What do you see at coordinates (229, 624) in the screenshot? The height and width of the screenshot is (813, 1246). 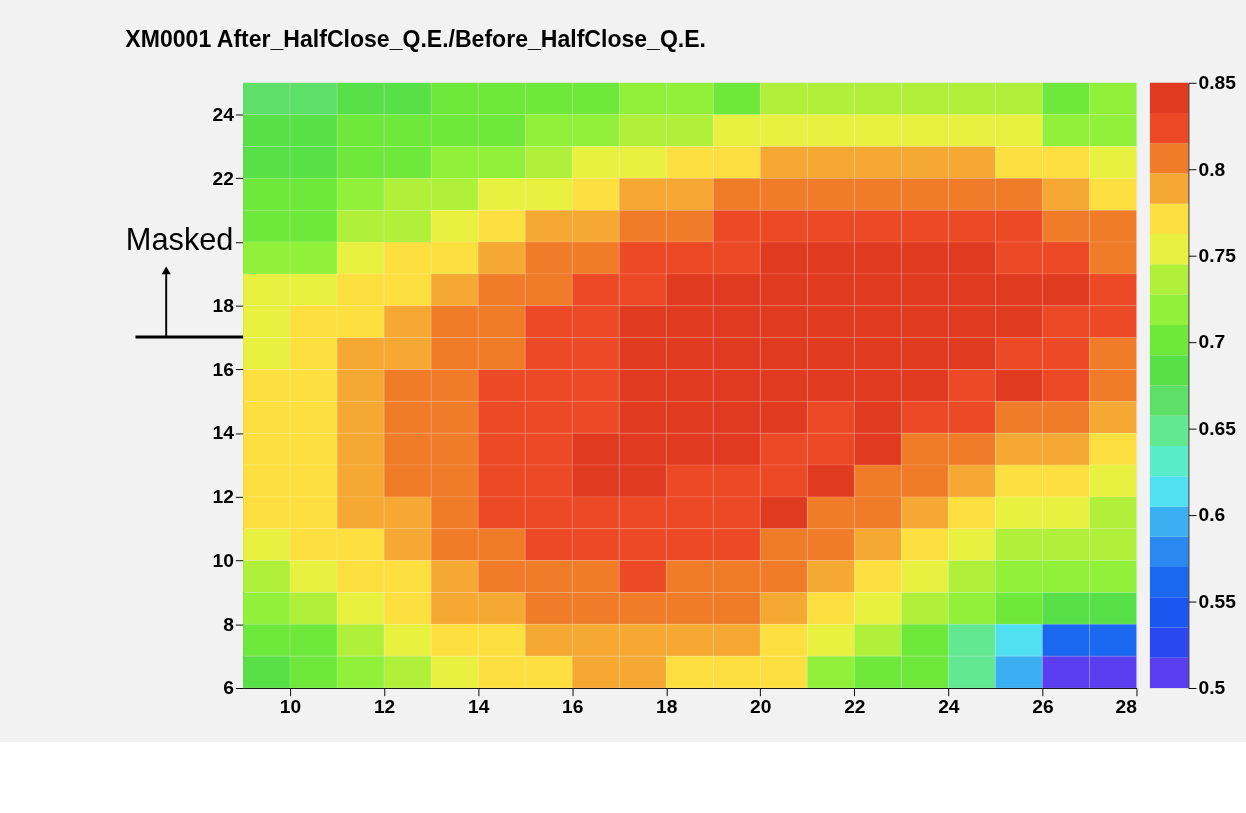 I see `y-tick-label: 8` at bounding box center [229, 624].